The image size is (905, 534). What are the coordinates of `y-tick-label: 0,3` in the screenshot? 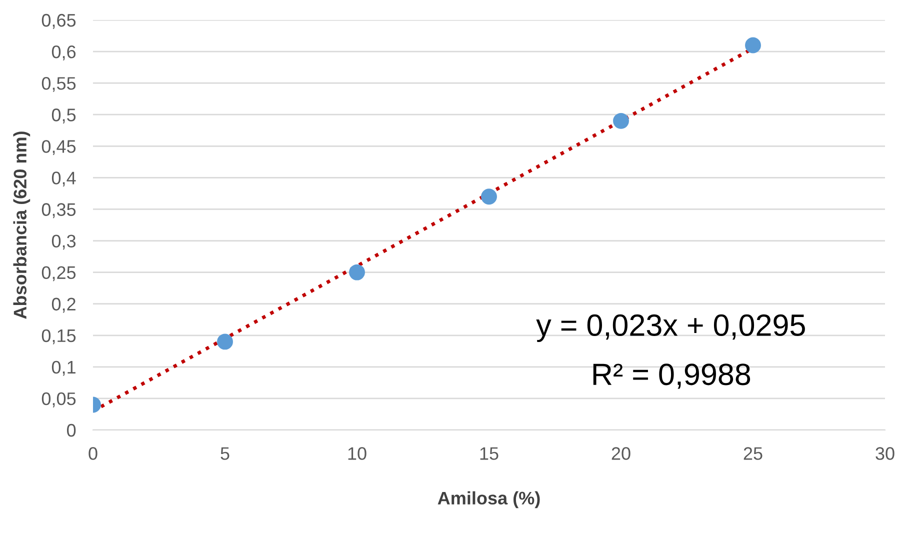 It's located at (64, 242).